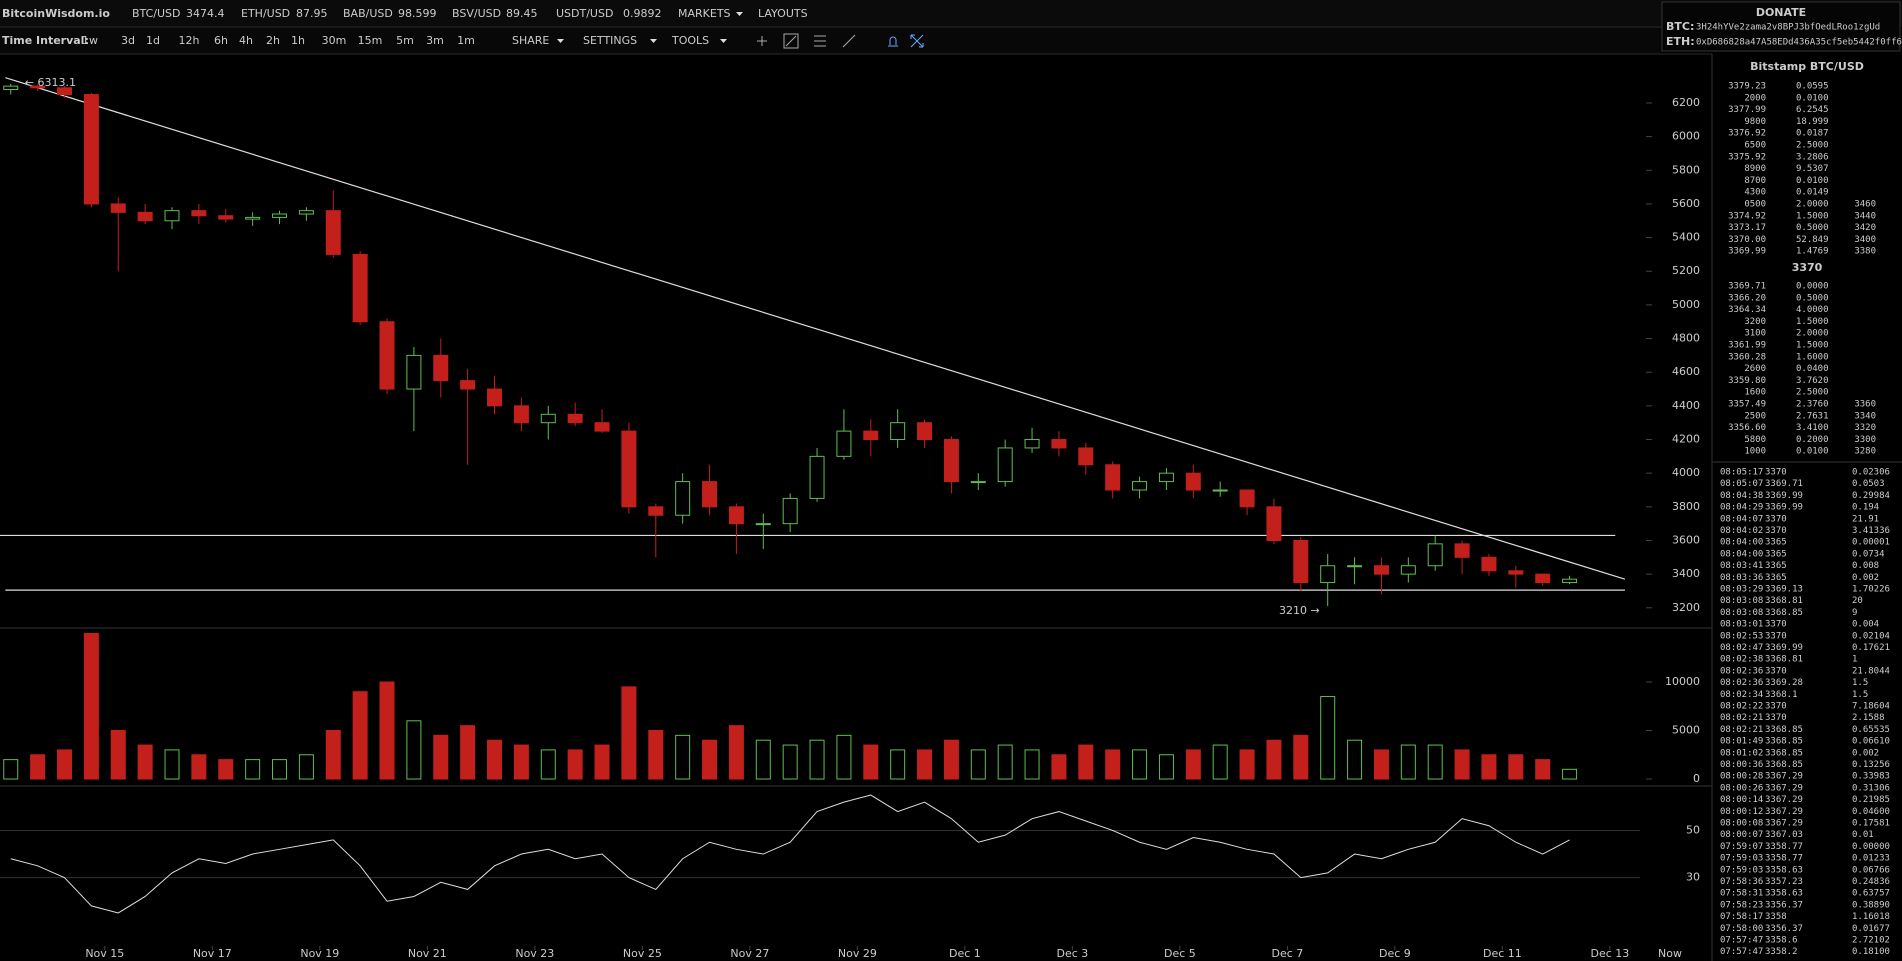  I want to click on book-price: 3359.80, so click(1747, 381).